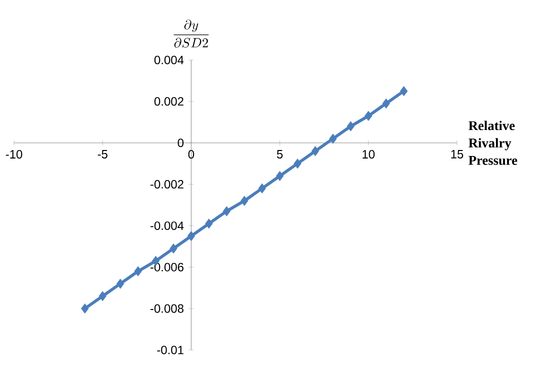 The width and height of the screenshot is (550, 371). Describe the element at coordinates (368, 154) in the screenshot. I see `x-tick-label: 10` at that location.